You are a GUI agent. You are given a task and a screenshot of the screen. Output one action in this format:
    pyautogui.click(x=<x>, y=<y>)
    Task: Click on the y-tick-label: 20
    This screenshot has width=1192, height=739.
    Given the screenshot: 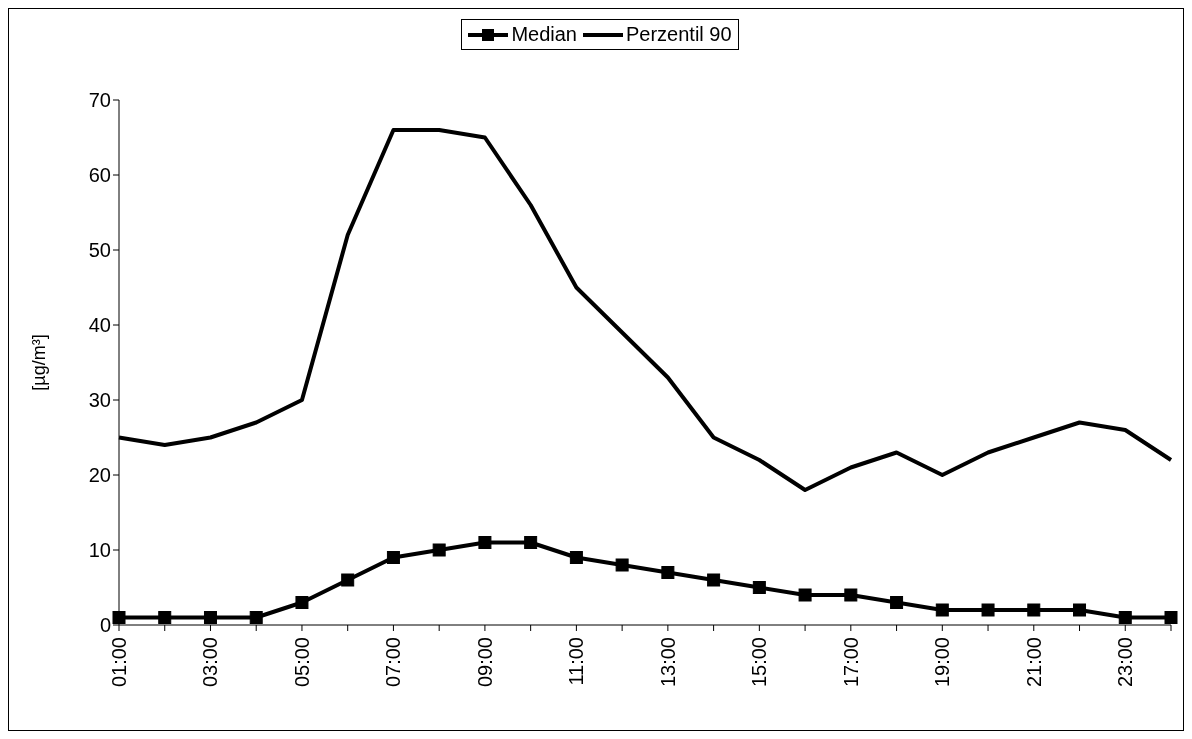 What is the action you would take?
    pyautogui.click(x=99, y=475)
    